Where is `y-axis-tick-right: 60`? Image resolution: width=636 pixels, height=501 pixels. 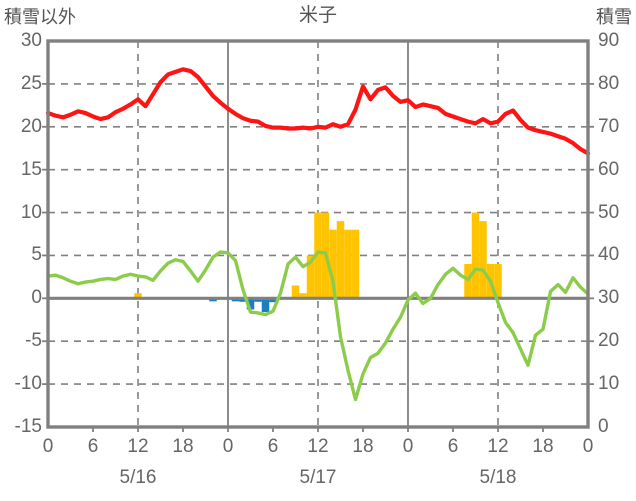 y-axis-tick-right: 60 is located at coordinates (609, 169).